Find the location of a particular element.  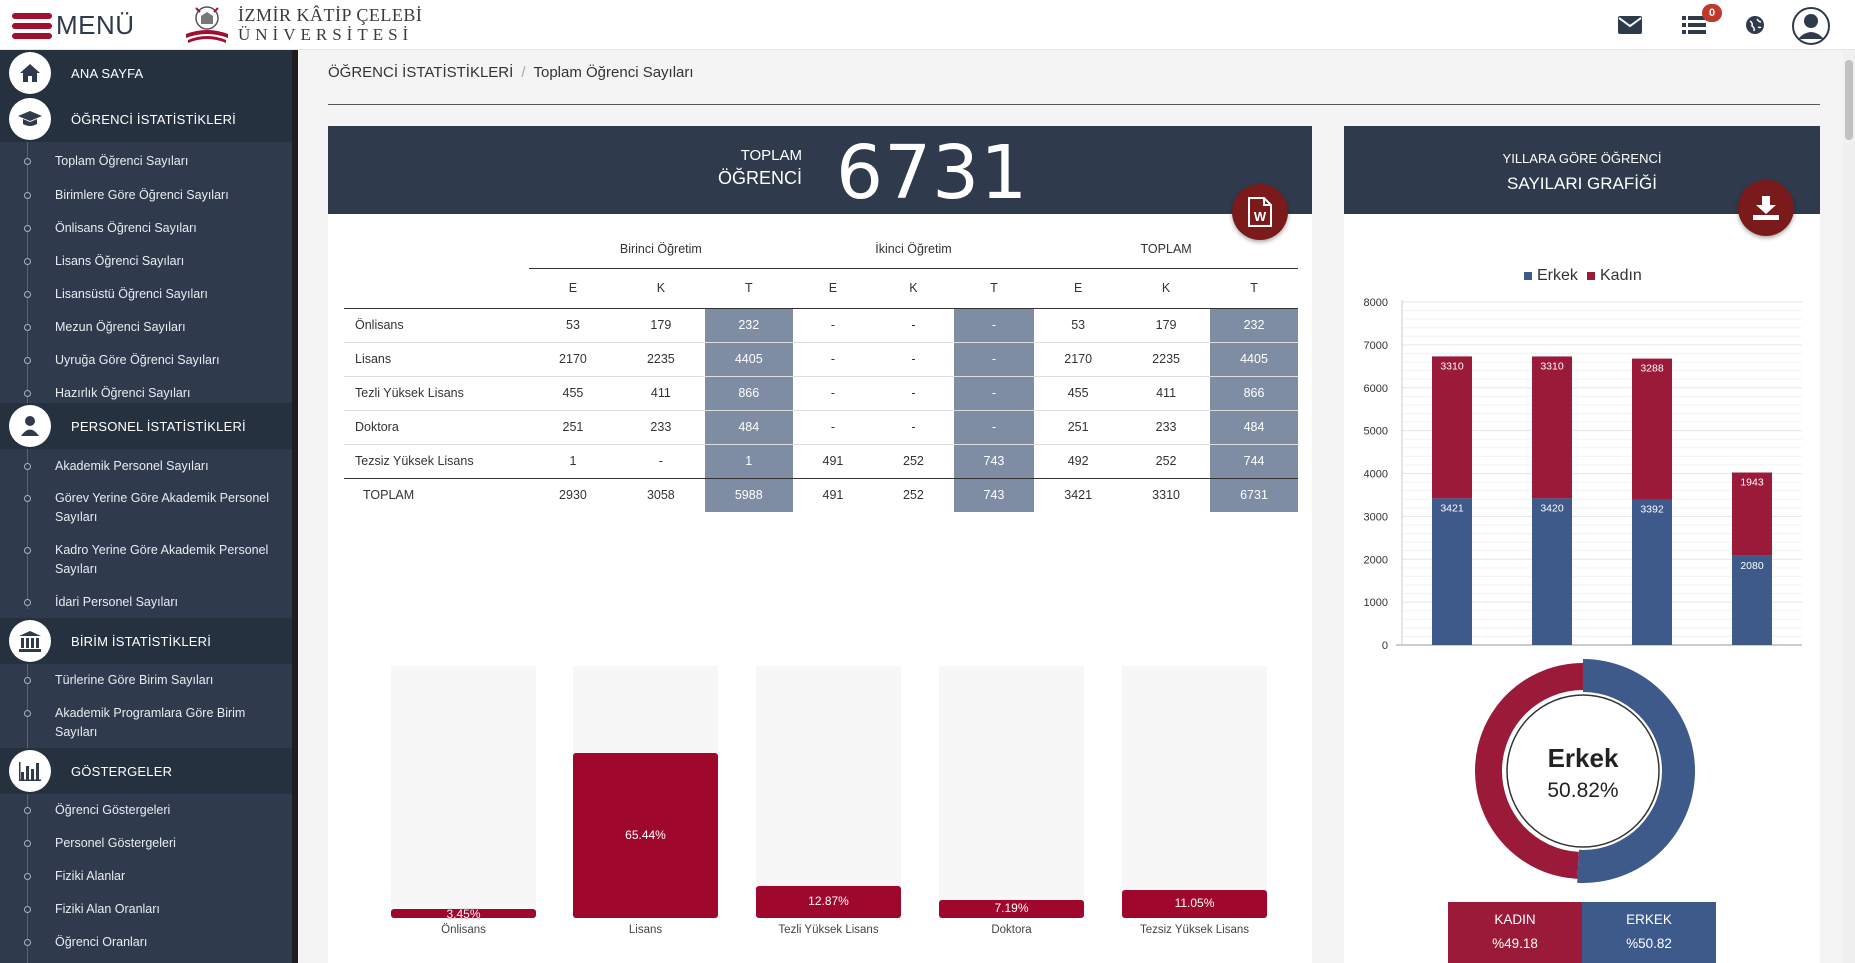

legend-swatch-erkek is located at coordinates (1528, 276).